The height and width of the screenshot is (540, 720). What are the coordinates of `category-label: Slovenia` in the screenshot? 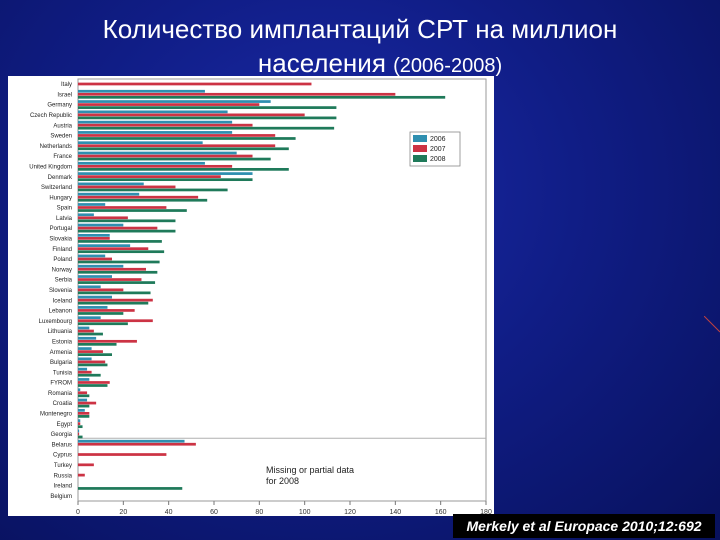 It's located at (61, 291).